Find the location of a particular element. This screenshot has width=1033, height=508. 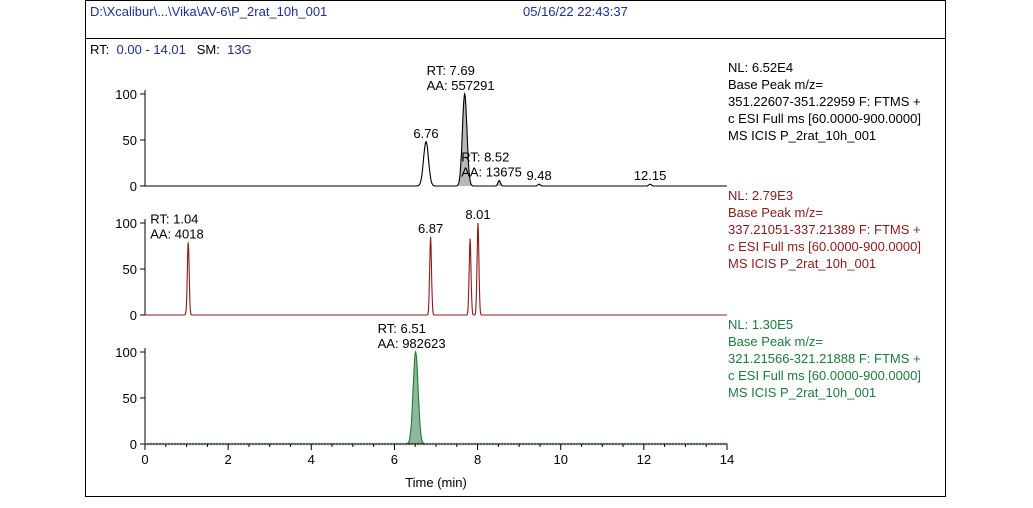

x-tick-label: 8 is located at coordinates (477, 459).